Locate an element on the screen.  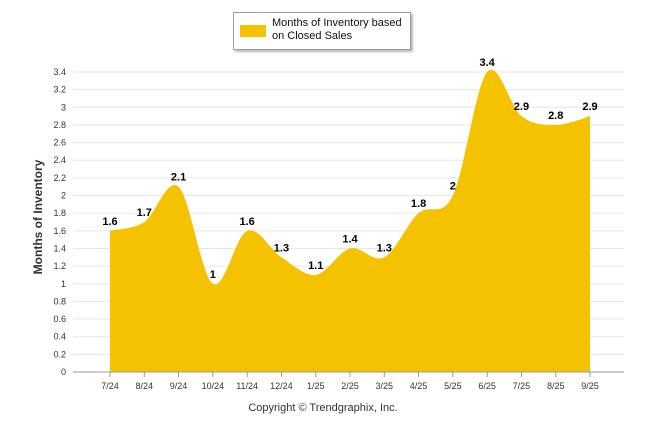
x-tick-label: 6/25 is located at coordinates (487, 386).